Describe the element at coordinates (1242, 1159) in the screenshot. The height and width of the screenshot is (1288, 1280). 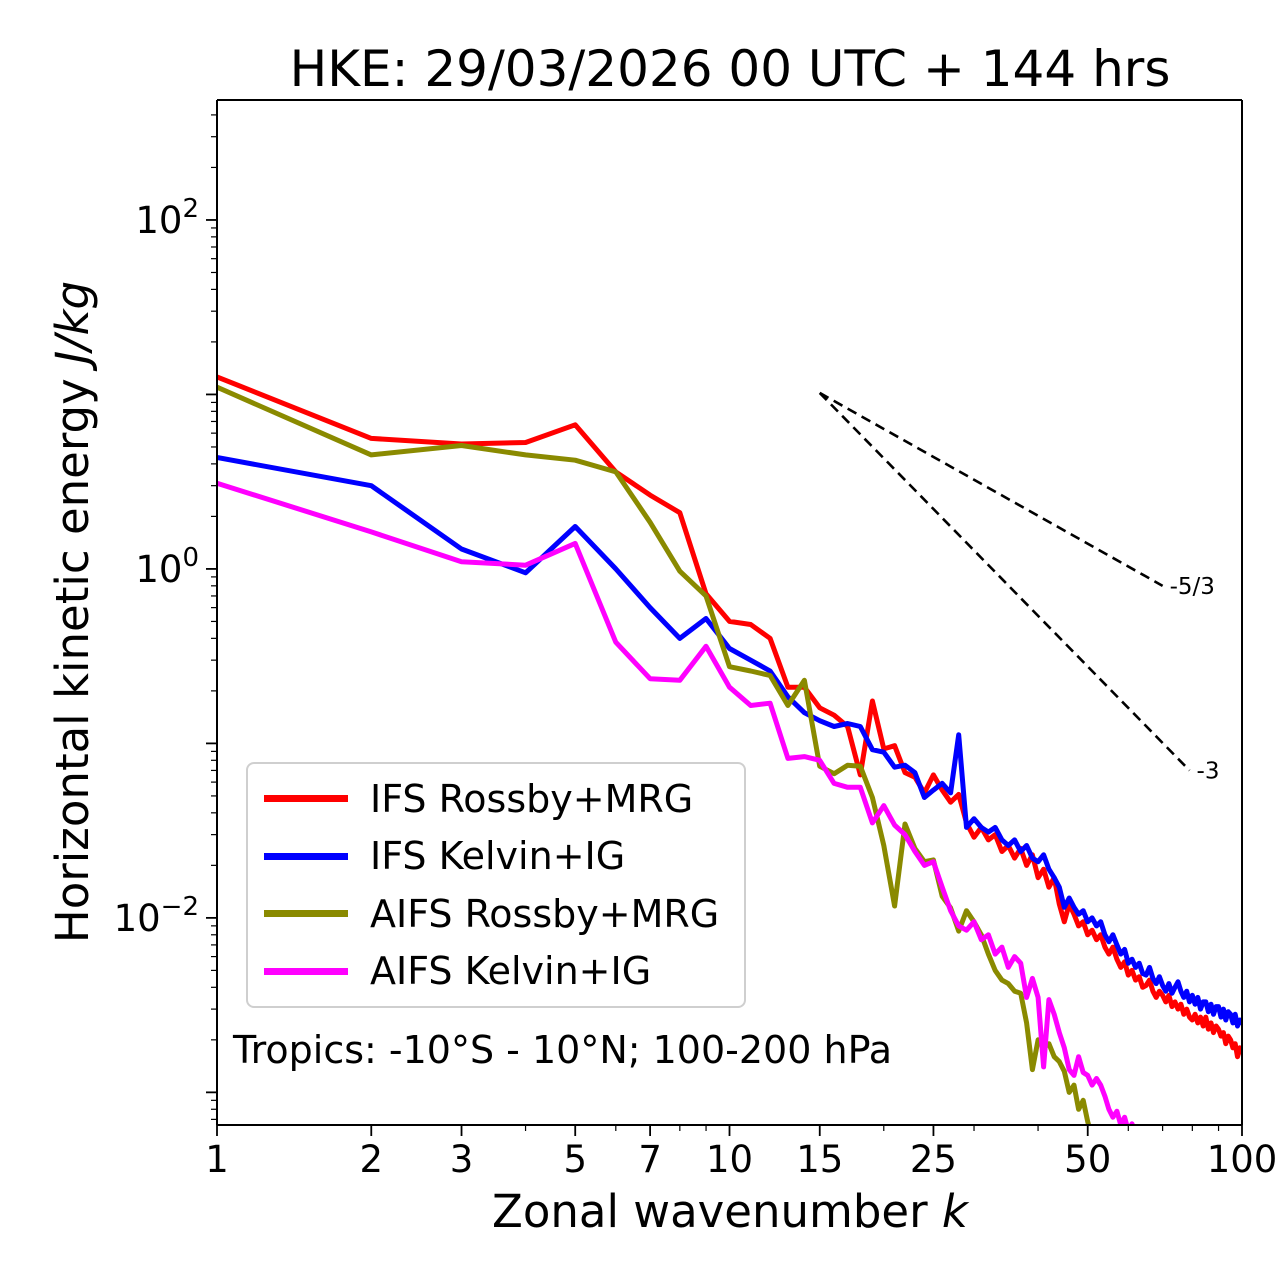
I see `x-tick-label: 100` at that location.